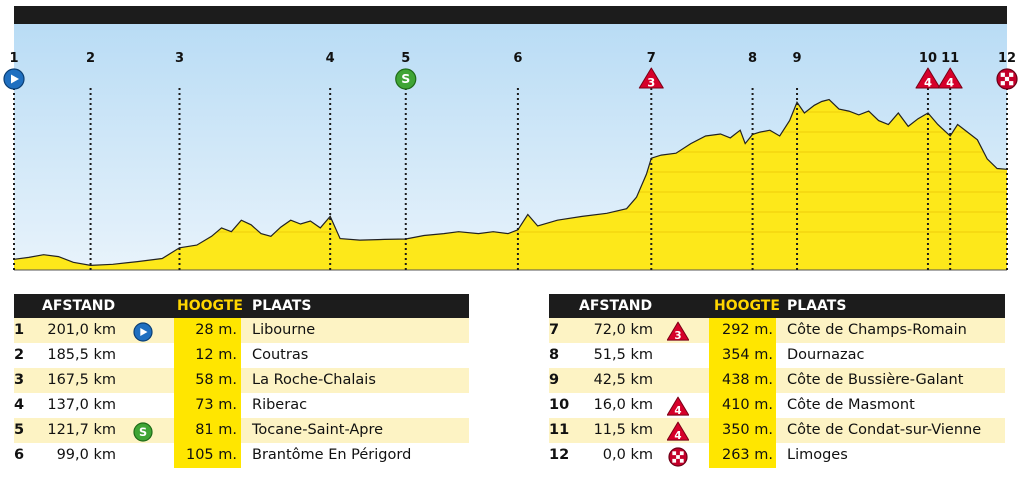 This screenshot has height=485, width=1024. Describe the element at coordinates (284, 330) in the screenshot. I see `row-plaats: Libourne` at that location.